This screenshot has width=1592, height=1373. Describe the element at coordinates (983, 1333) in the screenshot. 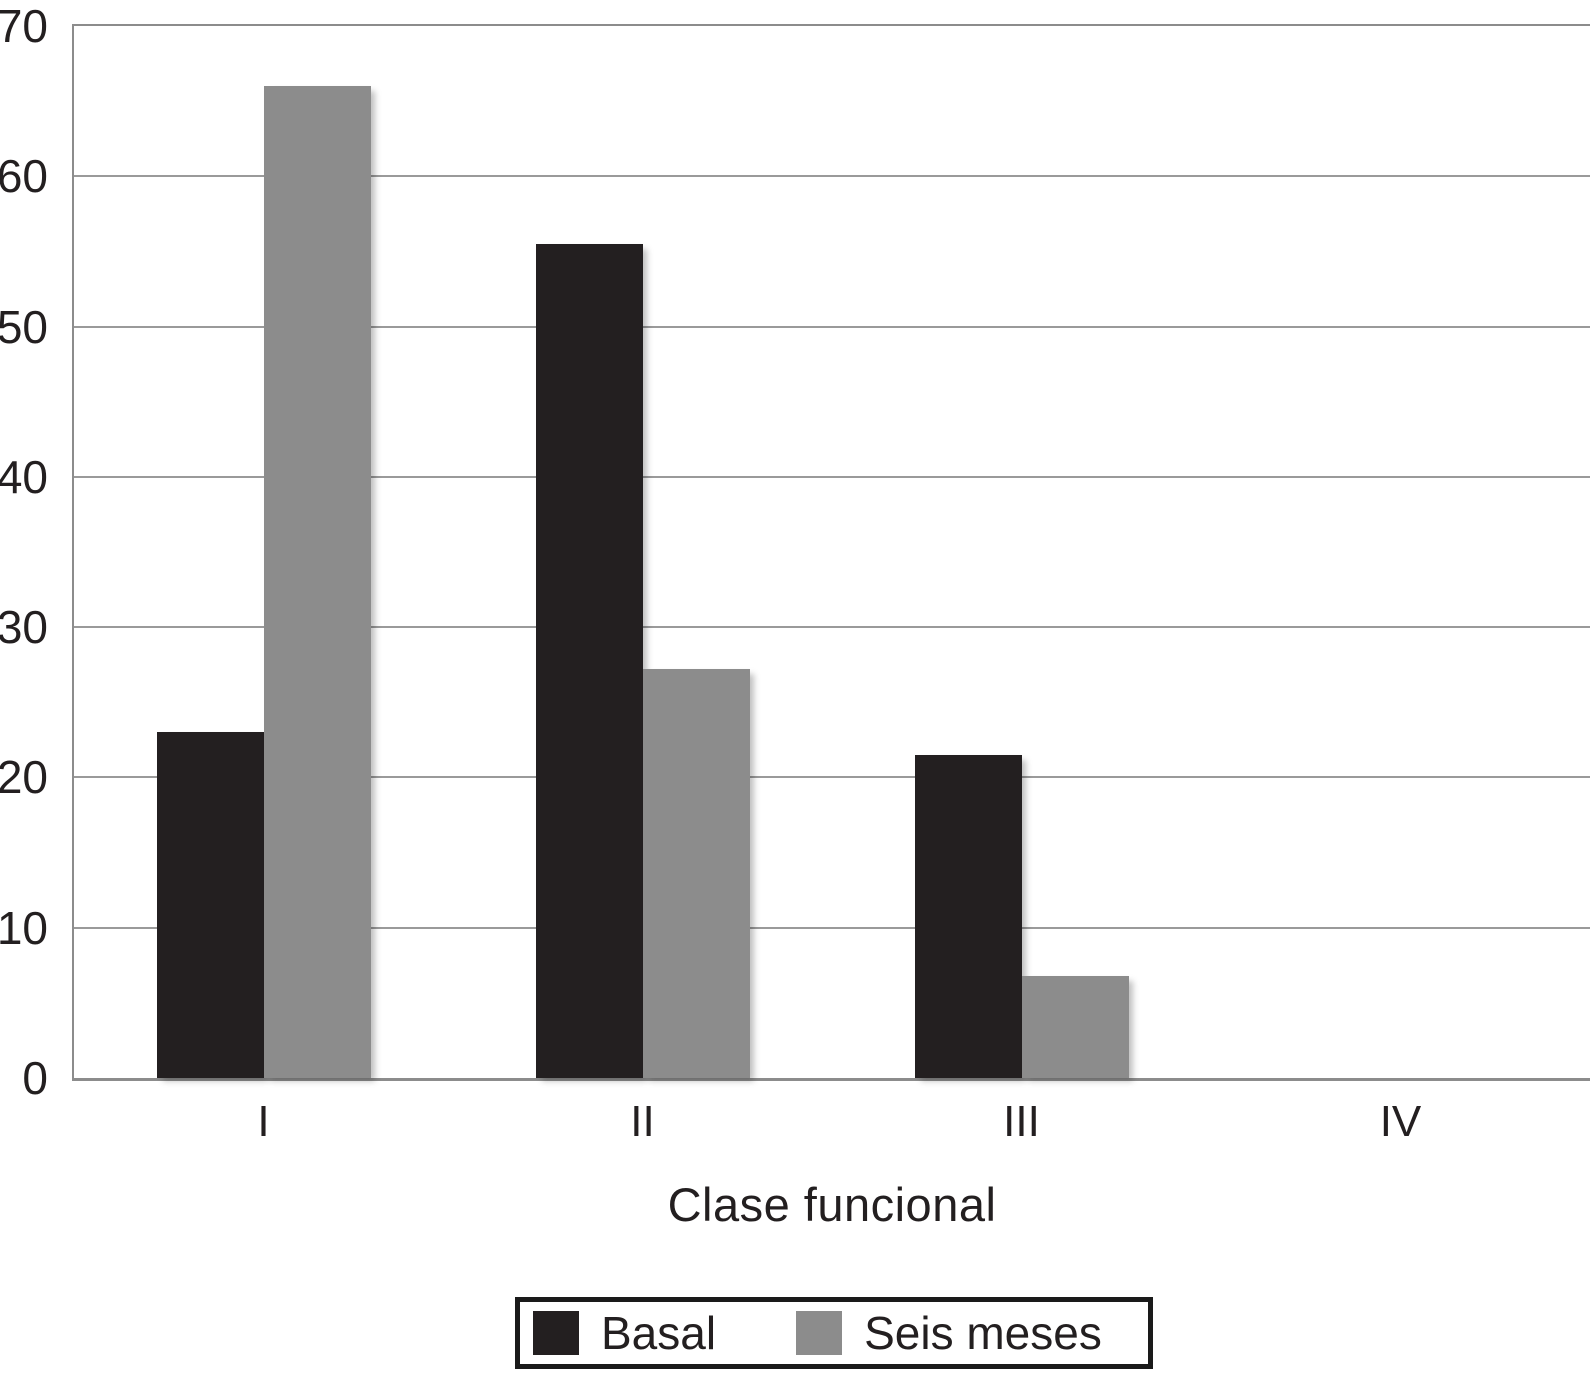

I see `legend-label-seis-meses: Seis meses` at that location.